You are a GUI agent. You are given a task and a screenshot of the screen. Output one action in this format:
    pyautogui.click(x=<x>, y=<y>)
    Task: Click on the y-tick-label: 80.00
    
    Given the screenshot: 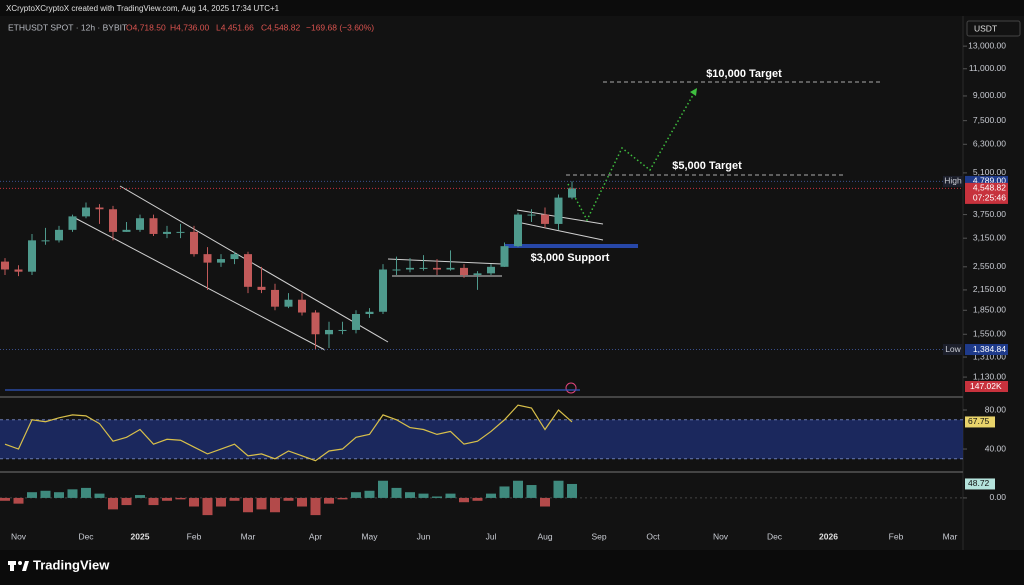 What is the action you would take?
    pyautogui.click(x=996, y=409)
    